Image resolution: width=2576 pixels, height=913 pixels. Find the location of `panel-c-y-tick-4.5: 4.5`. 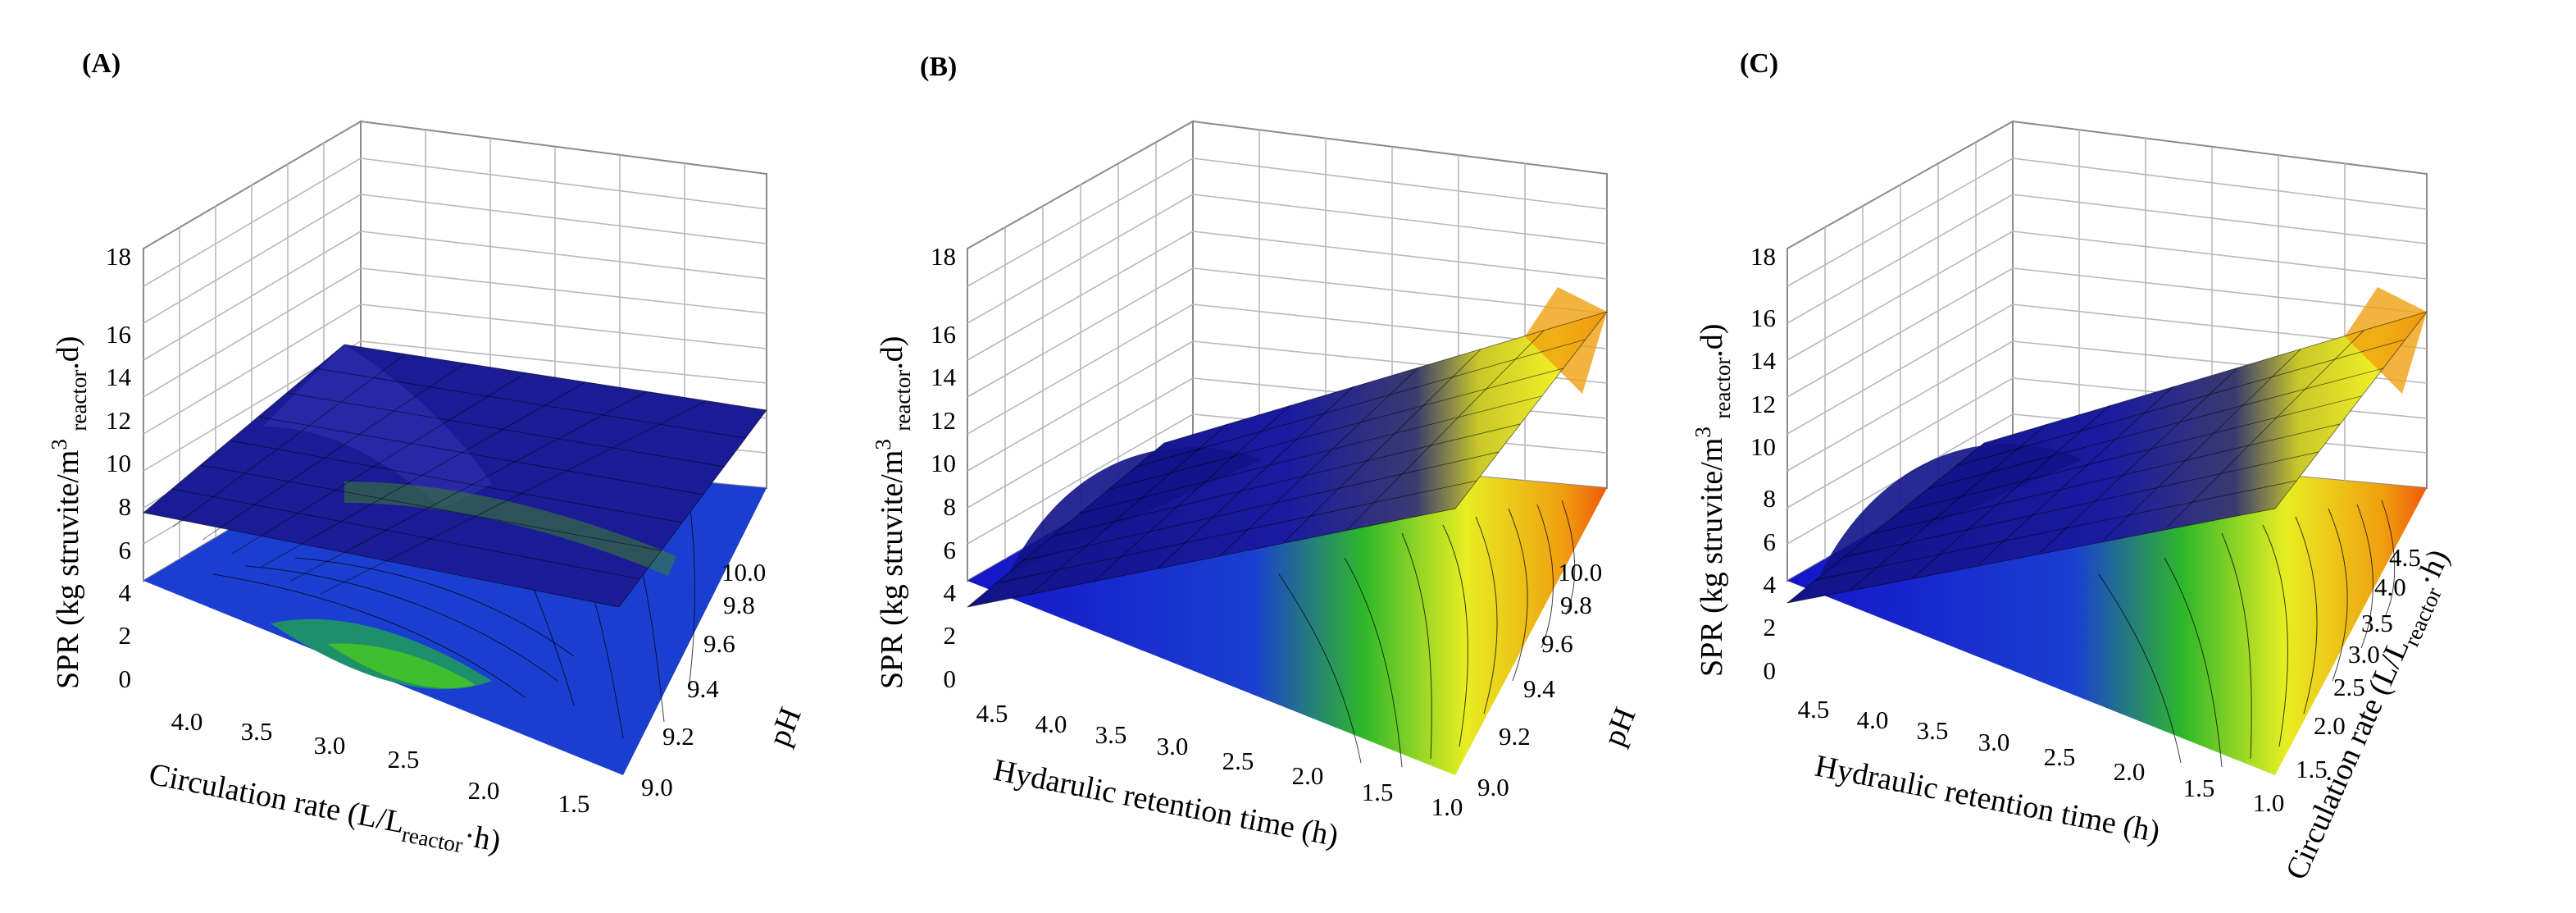

panel-c-y-tick-4.5: 4.5 is located at coordinates (2405, 557).